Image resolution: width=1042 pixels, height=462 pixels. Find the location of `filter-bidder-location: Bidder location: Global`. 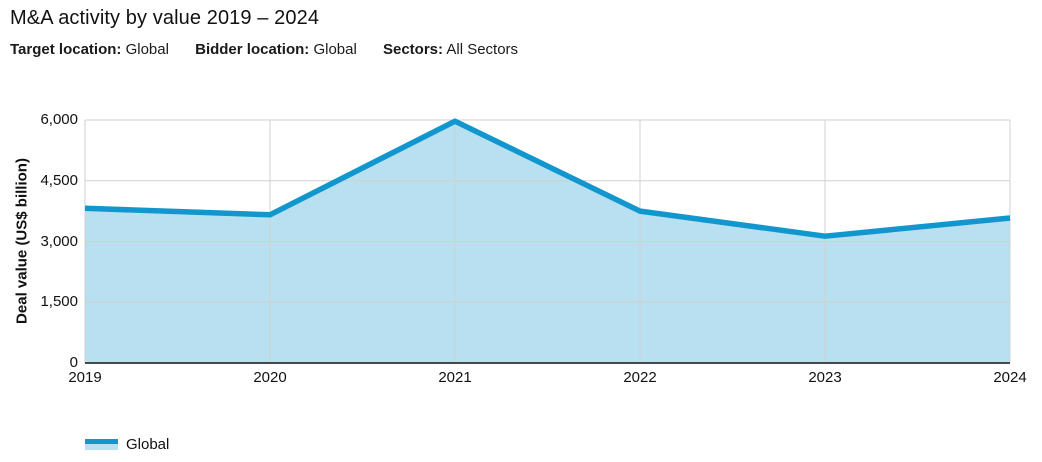

filter-bidder-location: Bidder location: Global is located at coordinates (278, 49).